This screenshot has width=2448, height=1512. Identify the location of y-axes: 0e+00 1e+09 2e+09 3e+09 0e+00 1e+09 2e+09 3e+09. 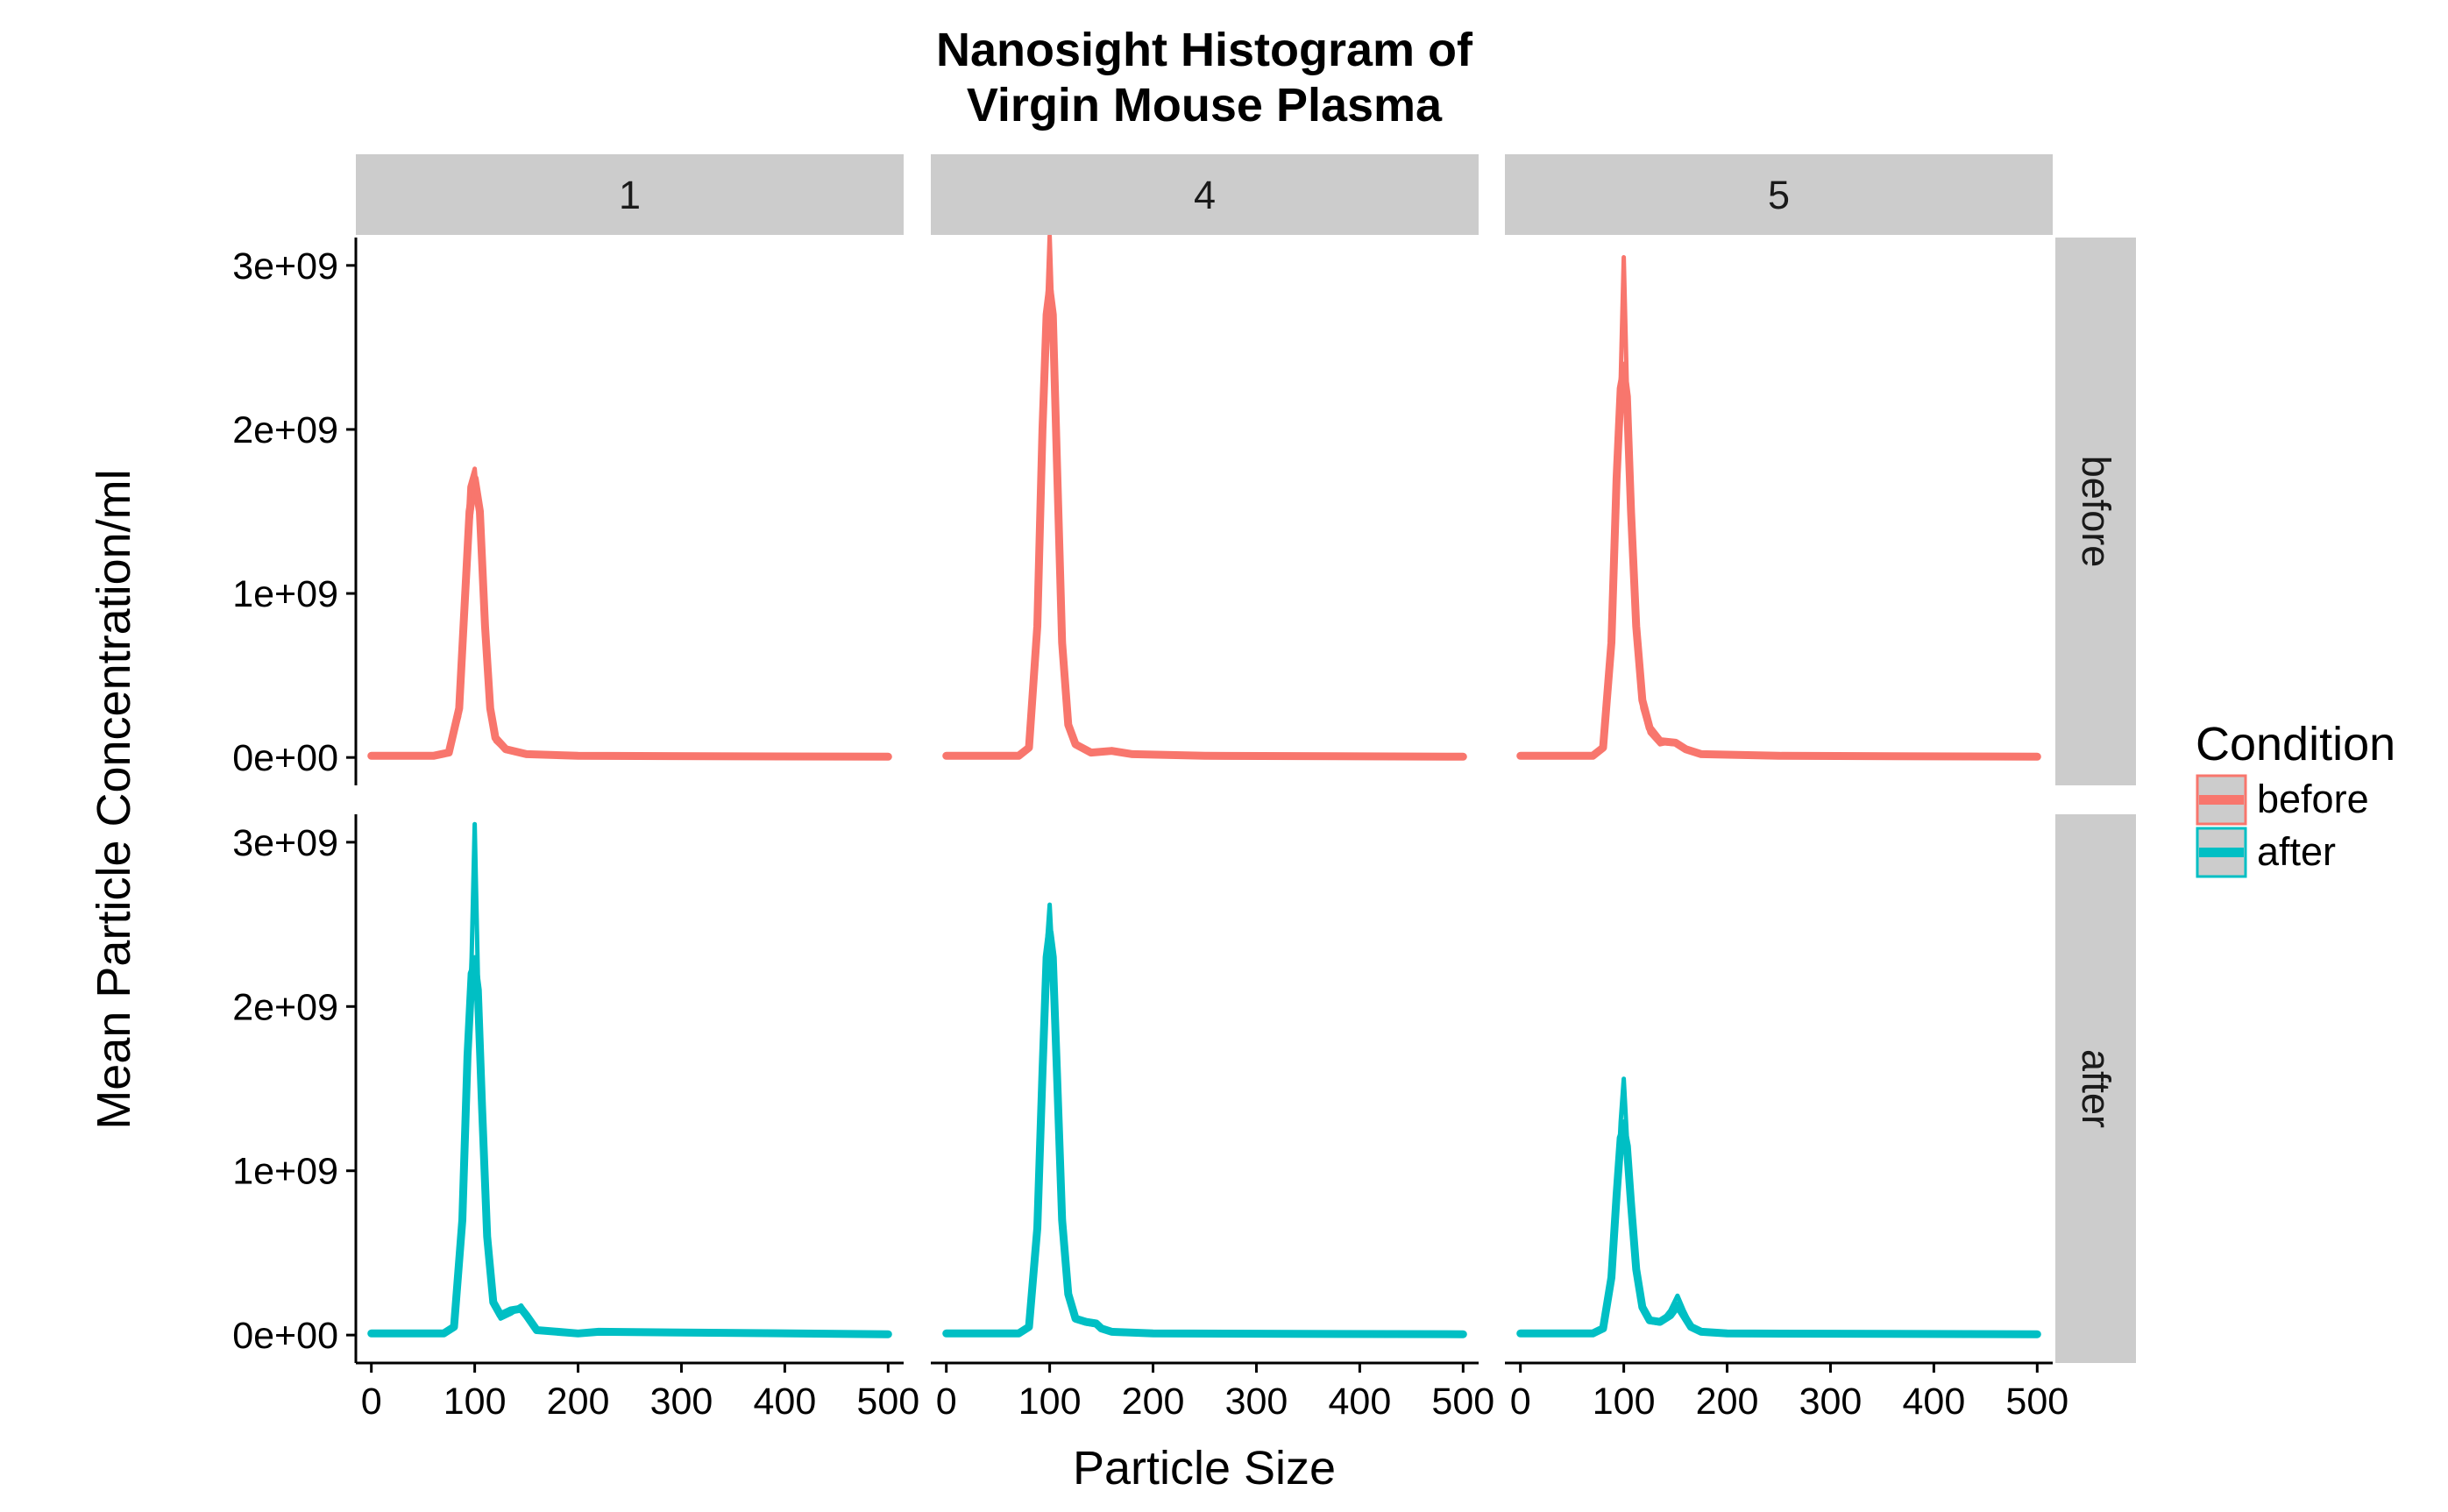
(295, 800).